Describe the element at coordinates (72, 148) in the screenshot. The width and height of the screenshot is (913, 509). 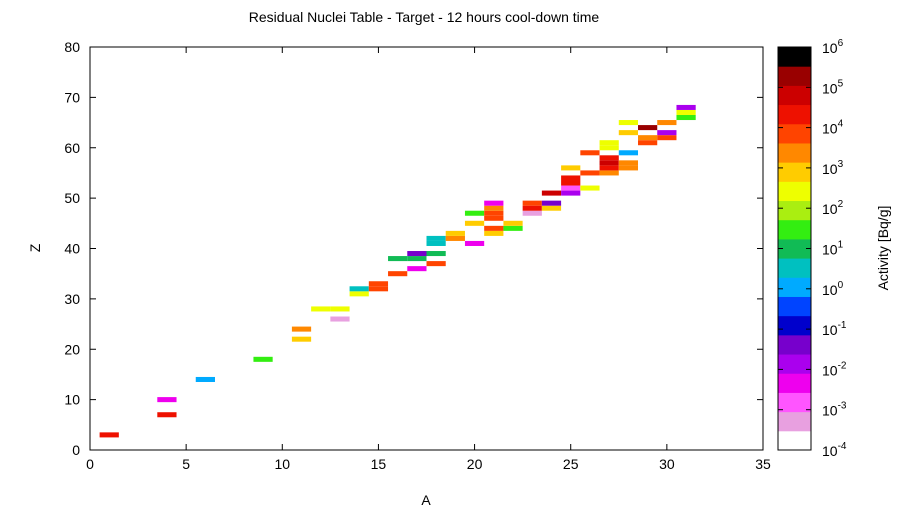
I see `y-tick-label: 60` at that location.